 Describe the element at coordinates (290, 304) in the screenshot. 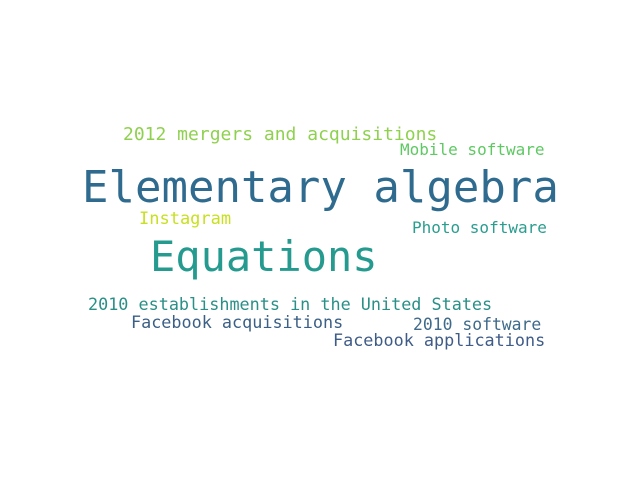

I see `word-2010-establishments-in-the-united-states: 2010 establishments in the United States` at that location.